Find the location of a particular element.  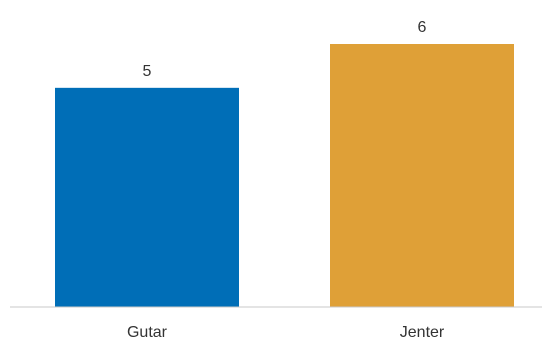

data-label-jenter: 6 is located at coordinates (422, 27).